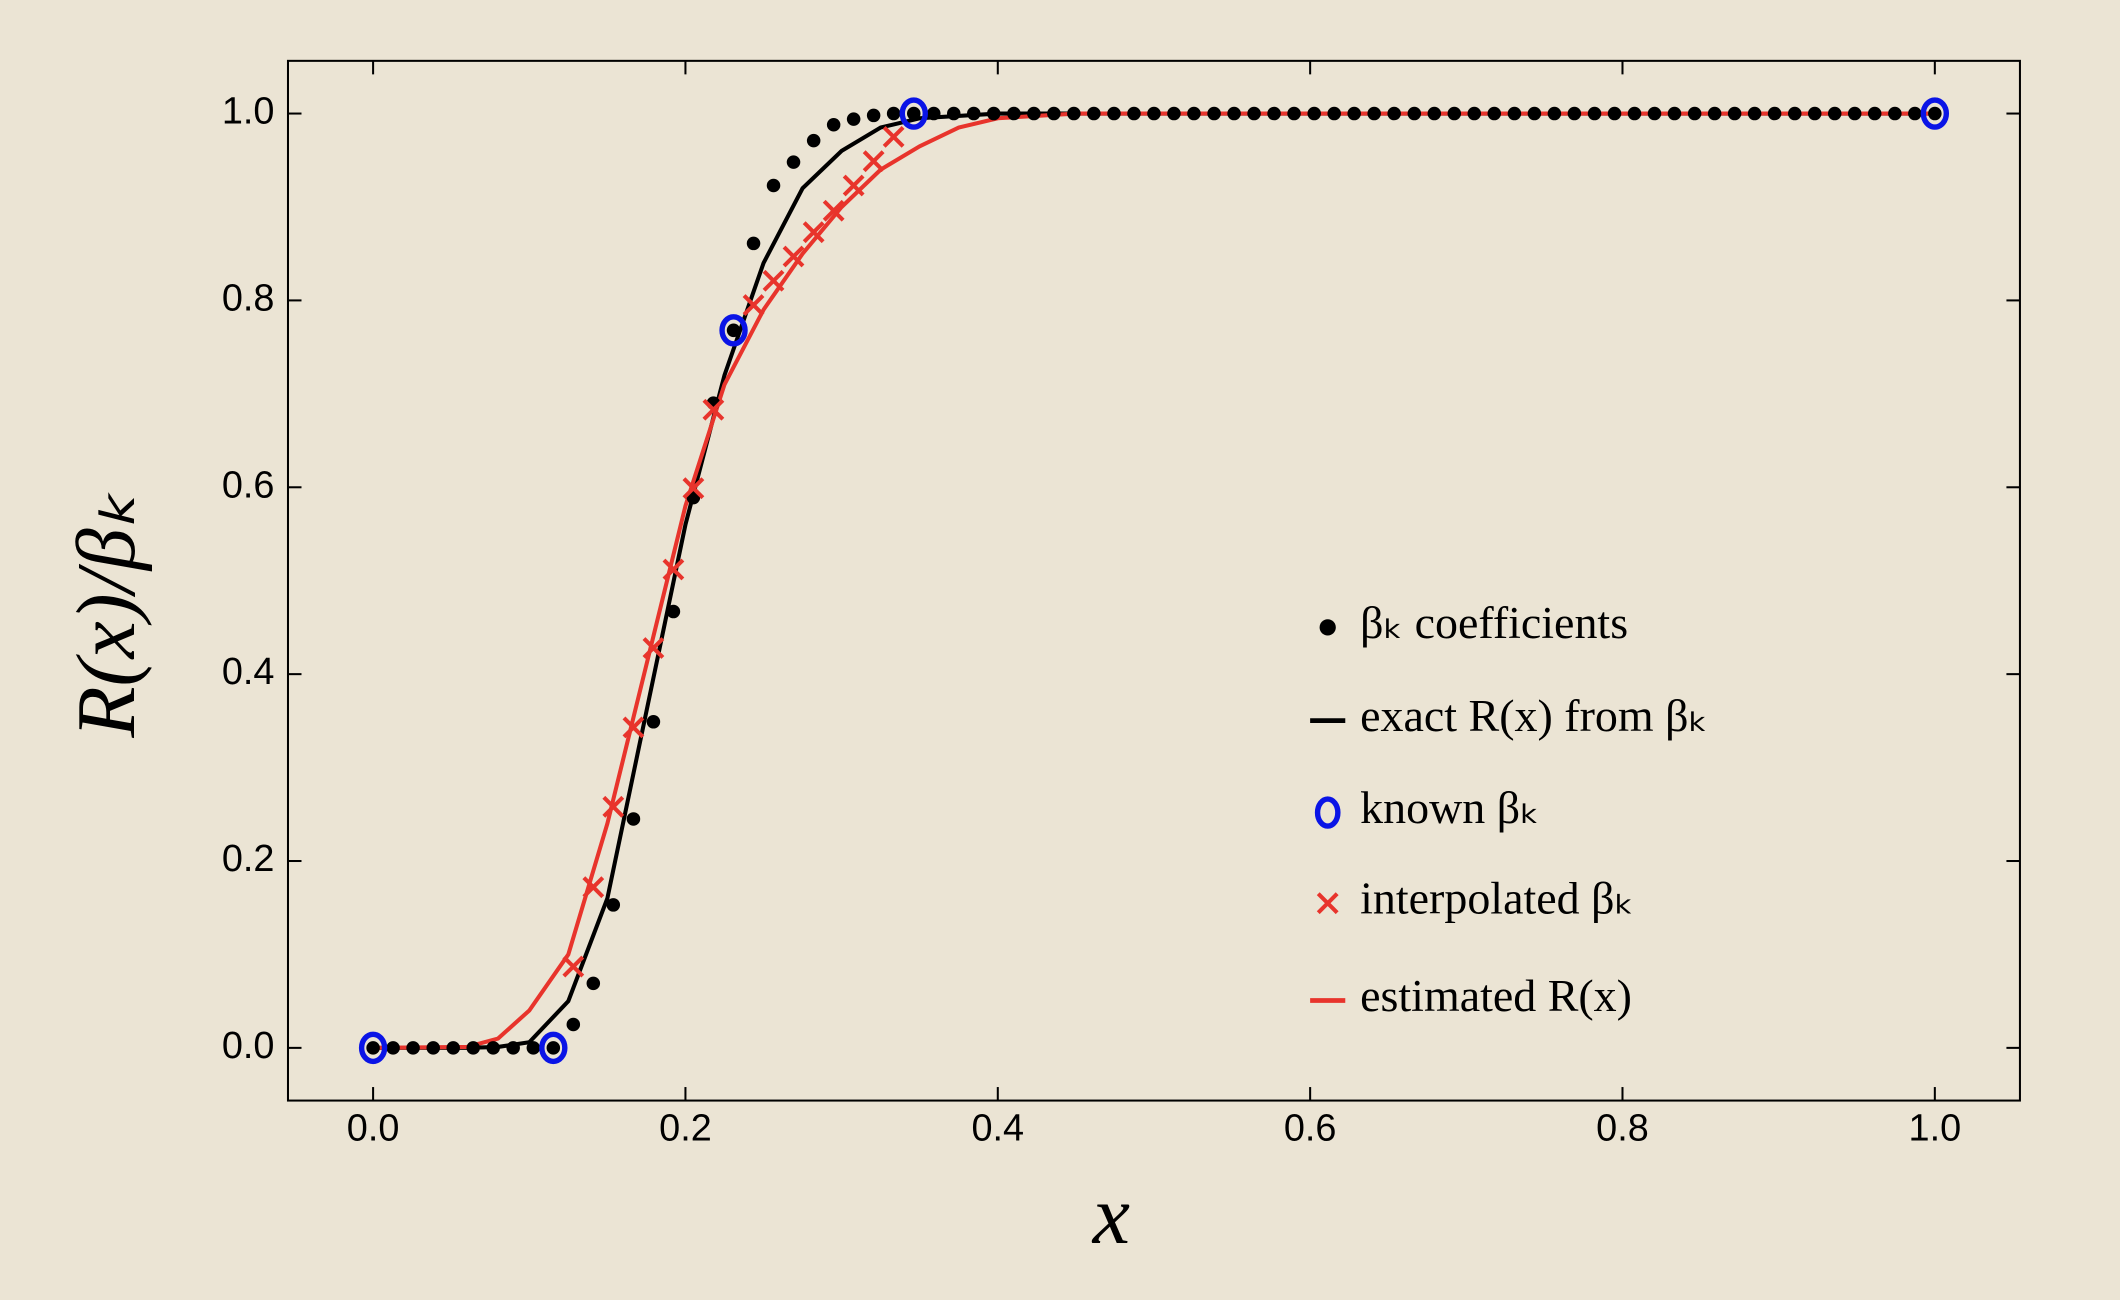 Image resolution: width=2120 pixels, height=1300 pixels. Describe the element at coordinates (248, 112) in the screenshot. I see `y-tick-label: 1.0` at that location.